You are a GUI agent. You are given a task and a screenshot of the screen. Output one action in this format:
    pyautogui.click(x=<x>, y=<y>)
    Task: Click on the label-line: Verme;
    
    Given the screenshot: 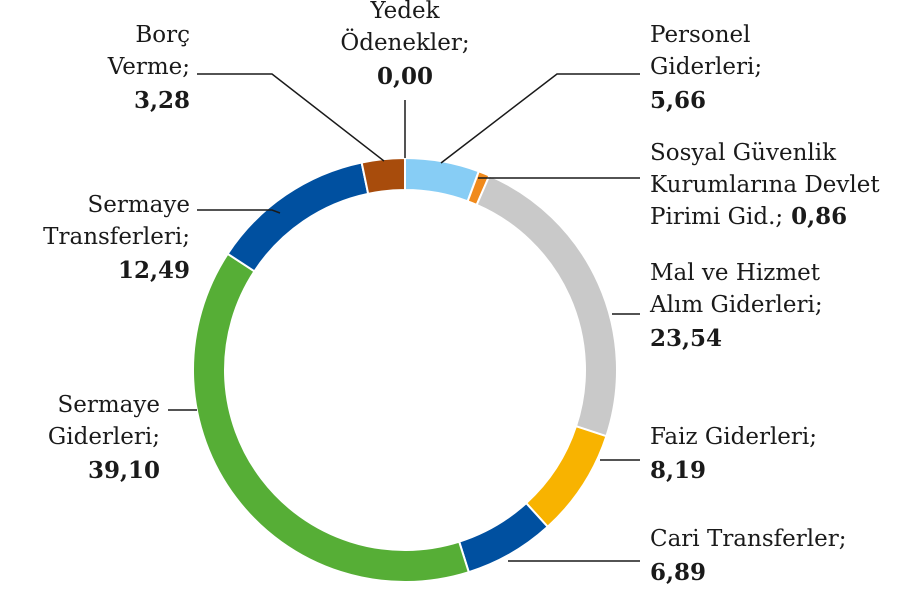 What is the action you would take?
    pyautogui.click(x=148, y=67)
    